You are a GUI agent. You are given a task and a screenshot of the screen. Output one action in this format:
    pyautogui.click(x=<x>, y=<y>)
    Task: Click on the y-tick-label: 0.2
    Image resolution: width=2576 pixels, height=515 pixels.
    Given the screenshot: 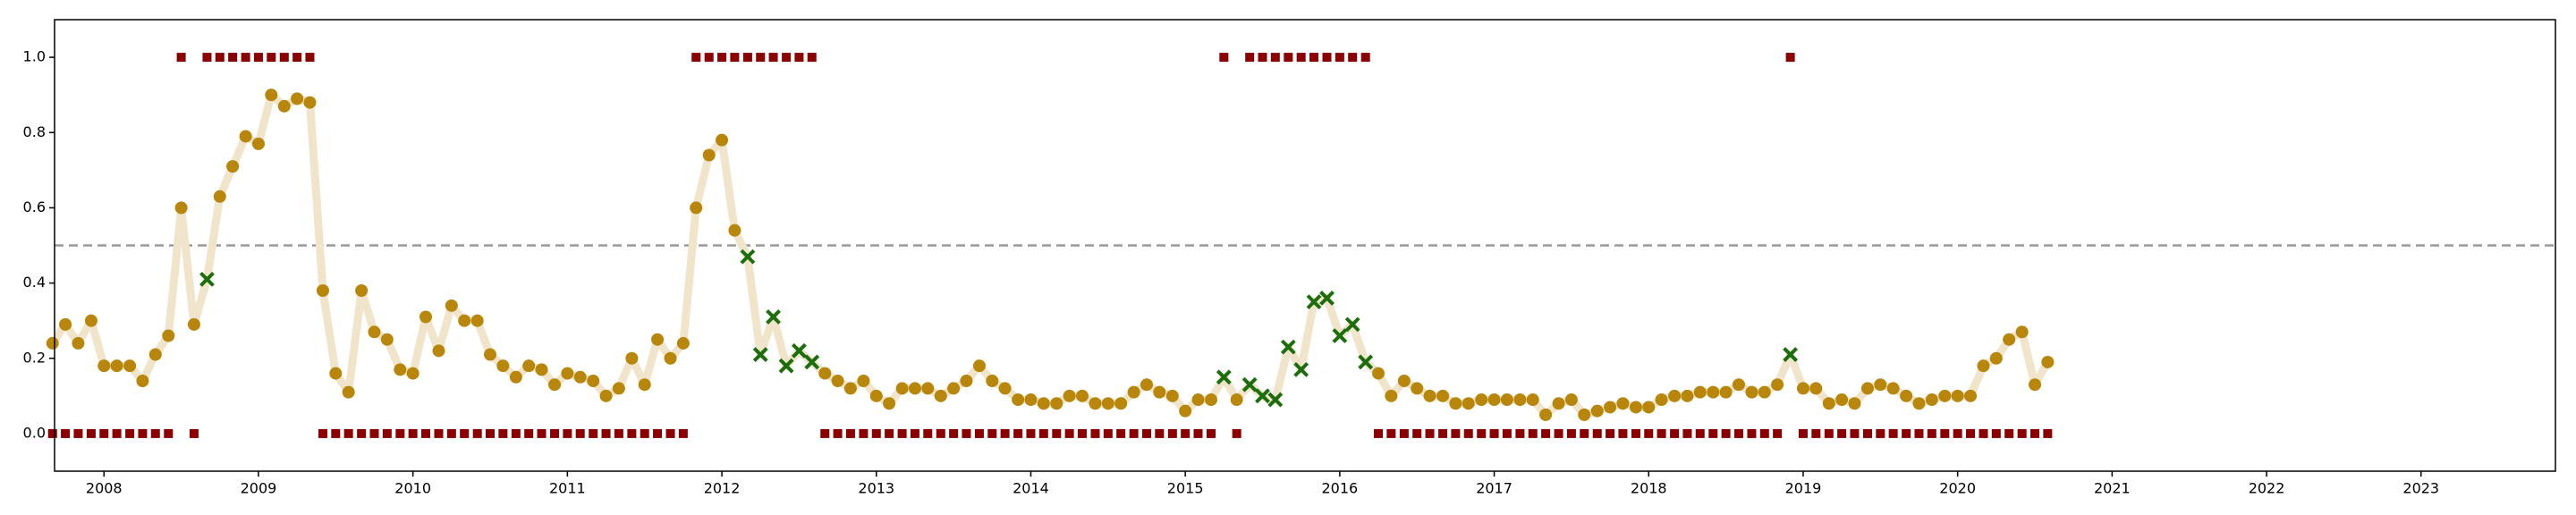 What is the action you would take?
    pyautogui.click(x=34, y=357)
    